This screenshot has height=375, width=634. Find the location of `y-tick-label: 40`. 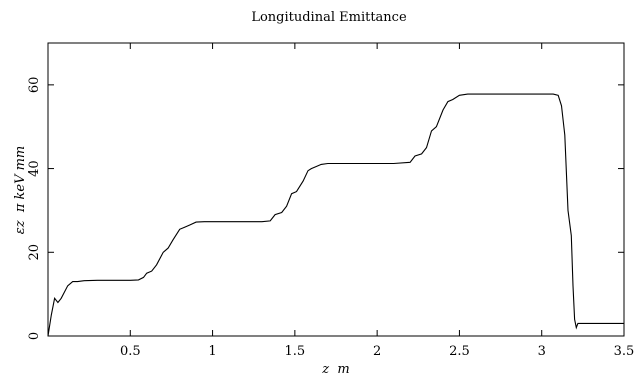

y-tick-label: 40 is located at coordinates (34, 168).